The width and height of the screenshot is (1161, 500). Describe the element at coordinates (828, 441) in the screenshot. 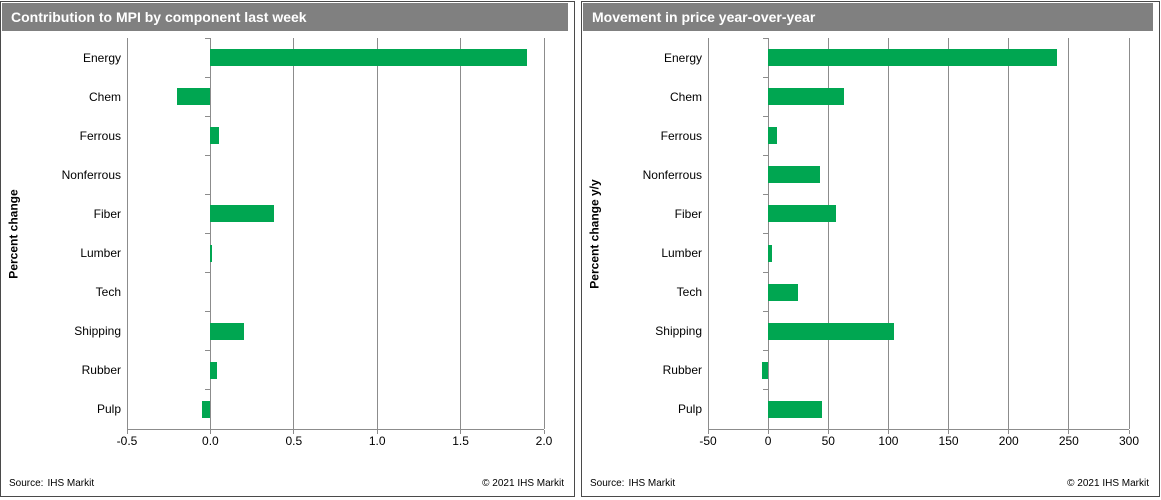

I see `x-tick-label: 50` at that location.